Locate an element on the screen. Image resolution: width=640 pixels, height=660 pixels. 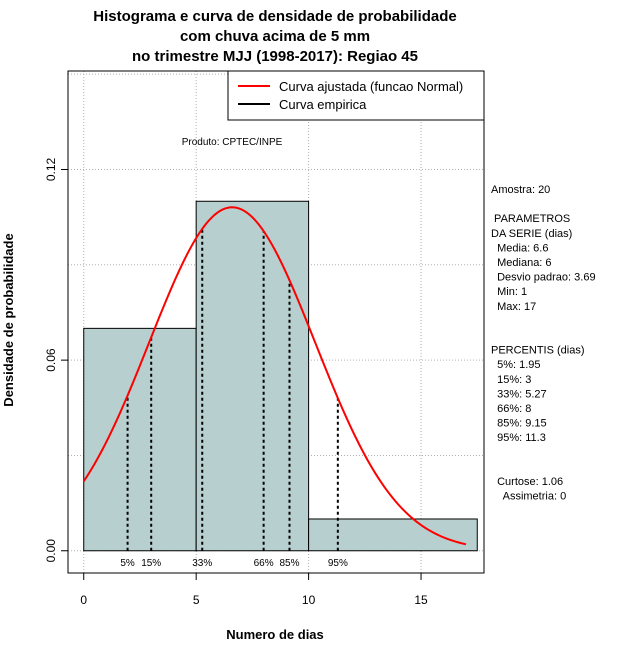
y-tick-label-2: 0.12 is located at coordinates (51, 169).